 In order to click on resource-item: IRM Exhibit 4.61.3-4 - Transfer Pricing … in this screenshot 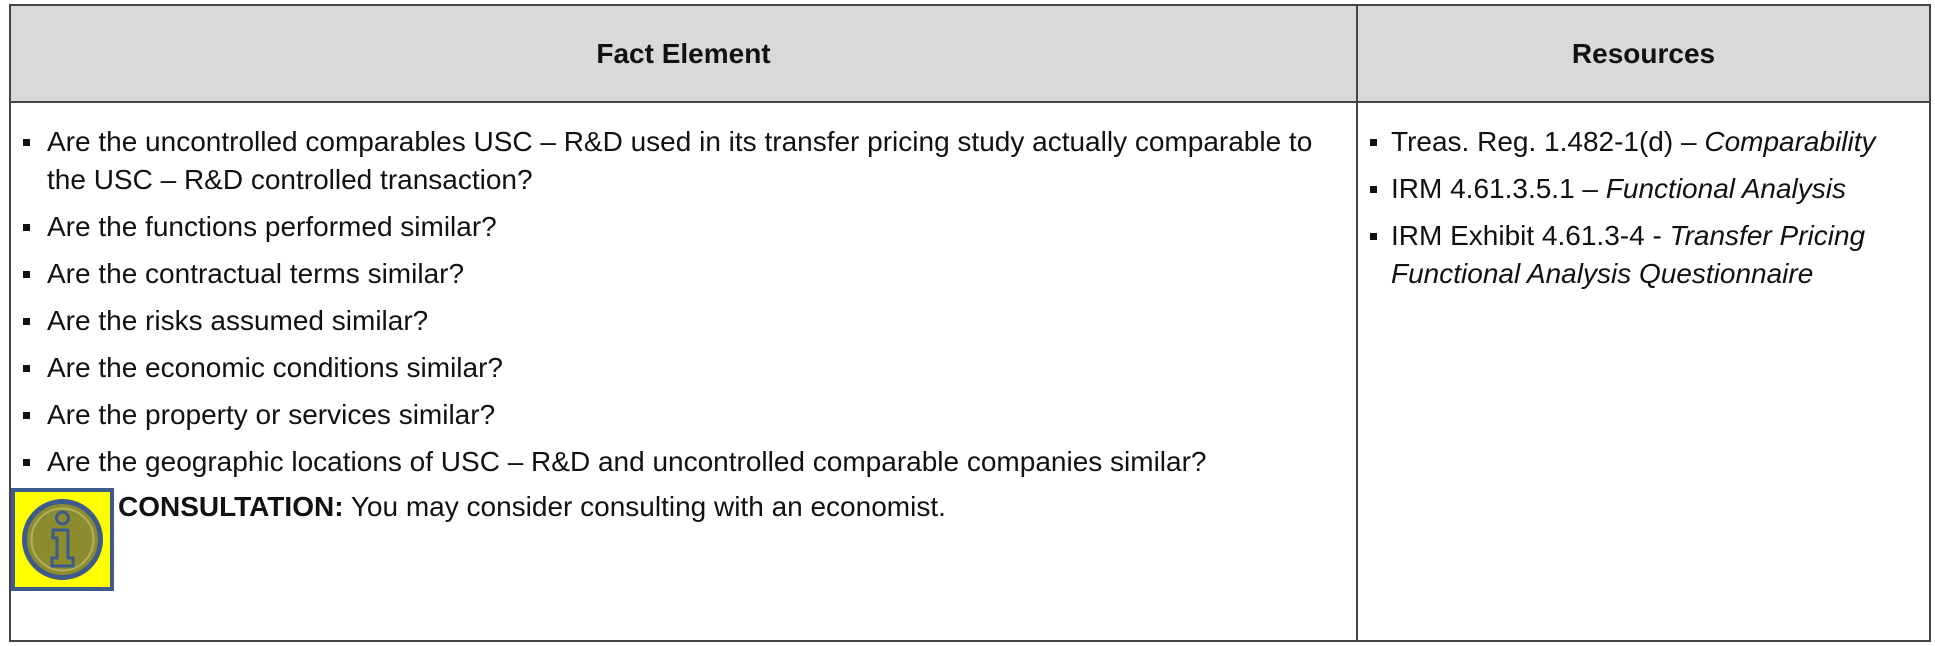, I will do `click(1639, 255)`.